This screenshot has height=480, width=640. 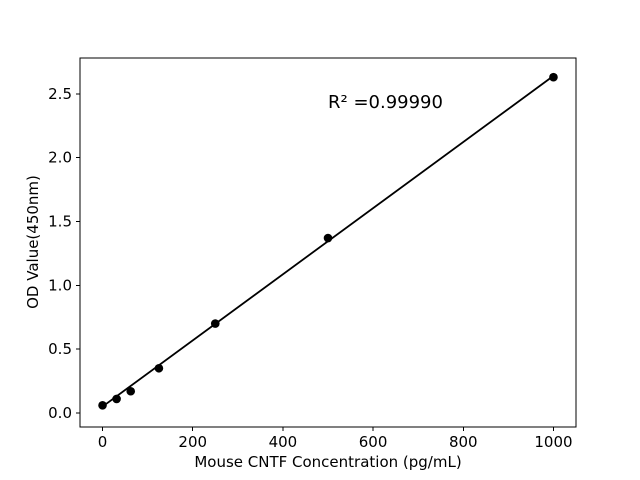 What do you see at coordinates (103, 442) in the screenshot?
I see `x-tick-label: 0` at bounding box center [103, 442].